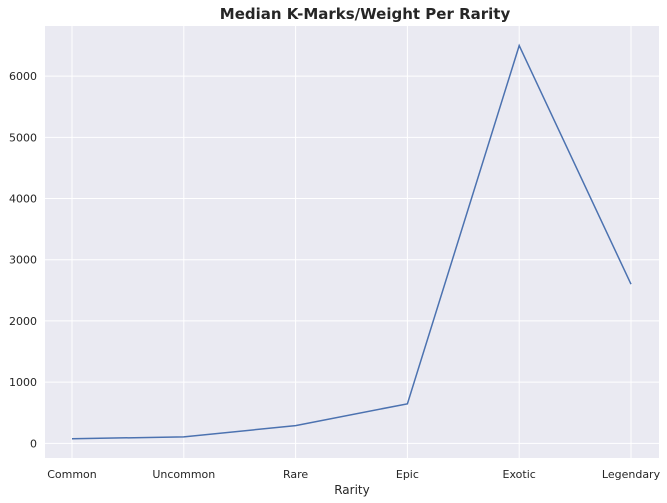  I want to click on x-axis-label: Rarity, so click(352, 490).